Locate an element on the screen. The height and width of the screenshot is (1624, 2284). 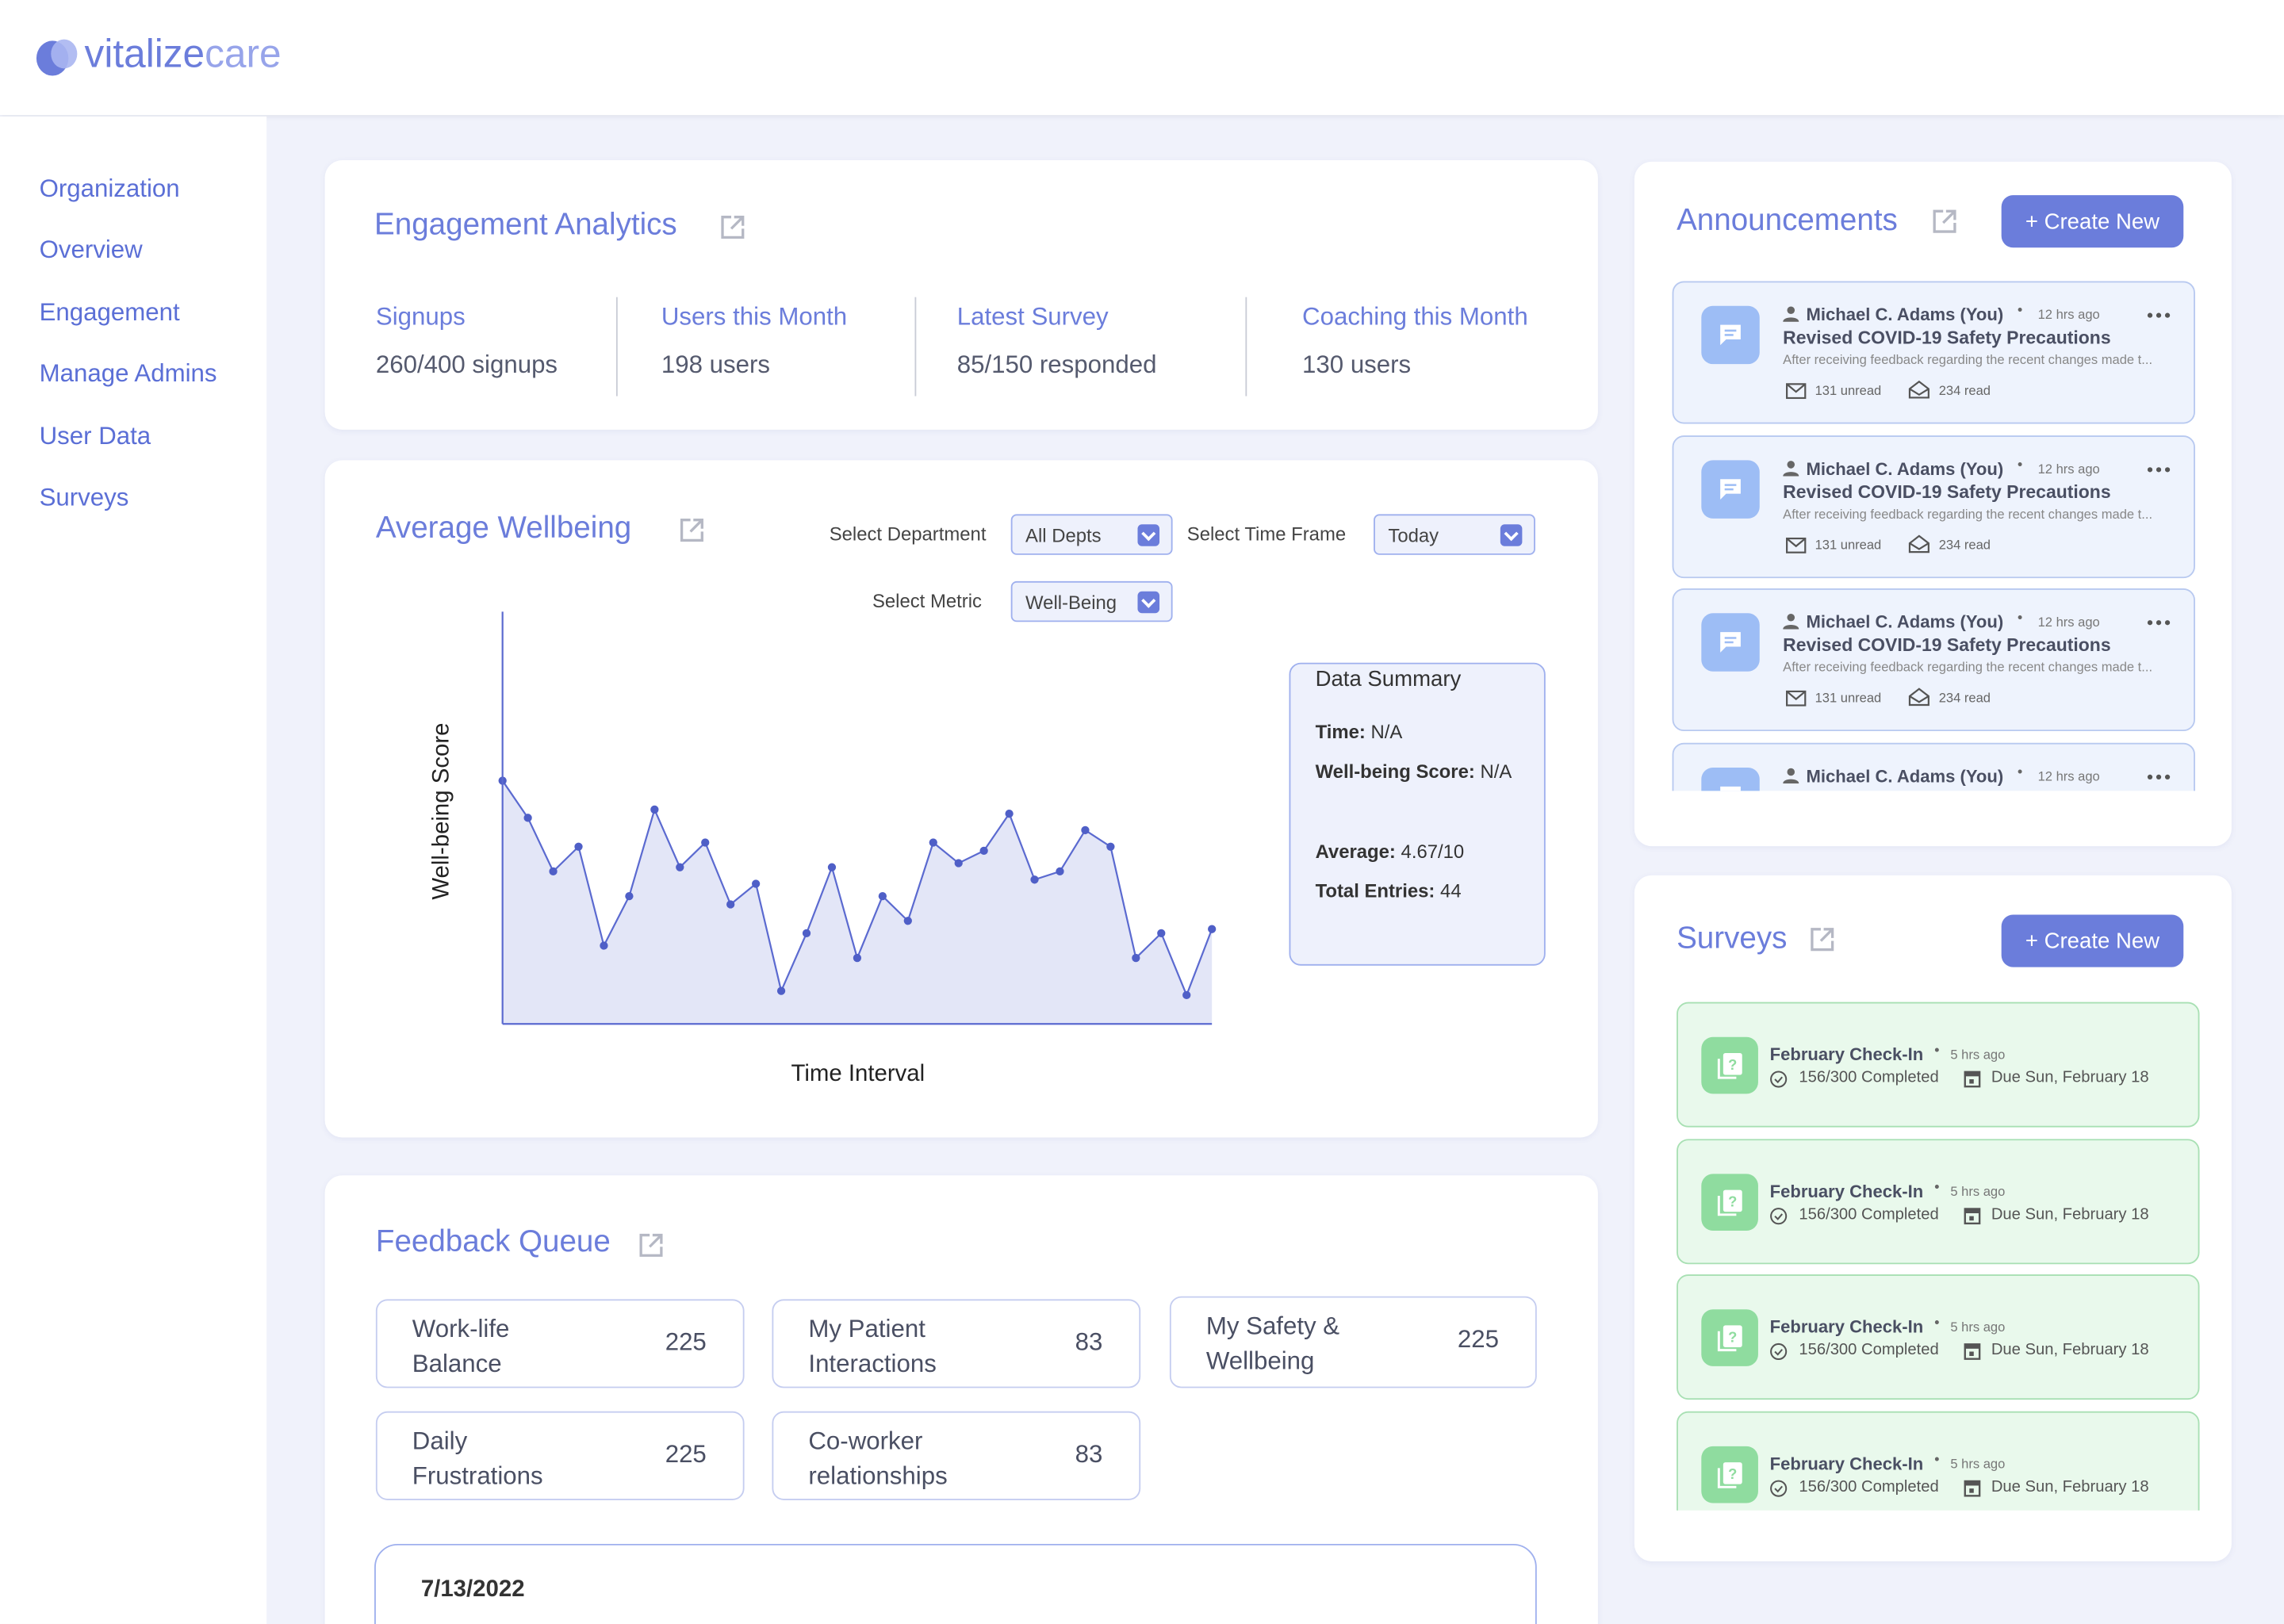
feedback-category: Daily Frustrations 225 is located at coordinates (560, 1455).